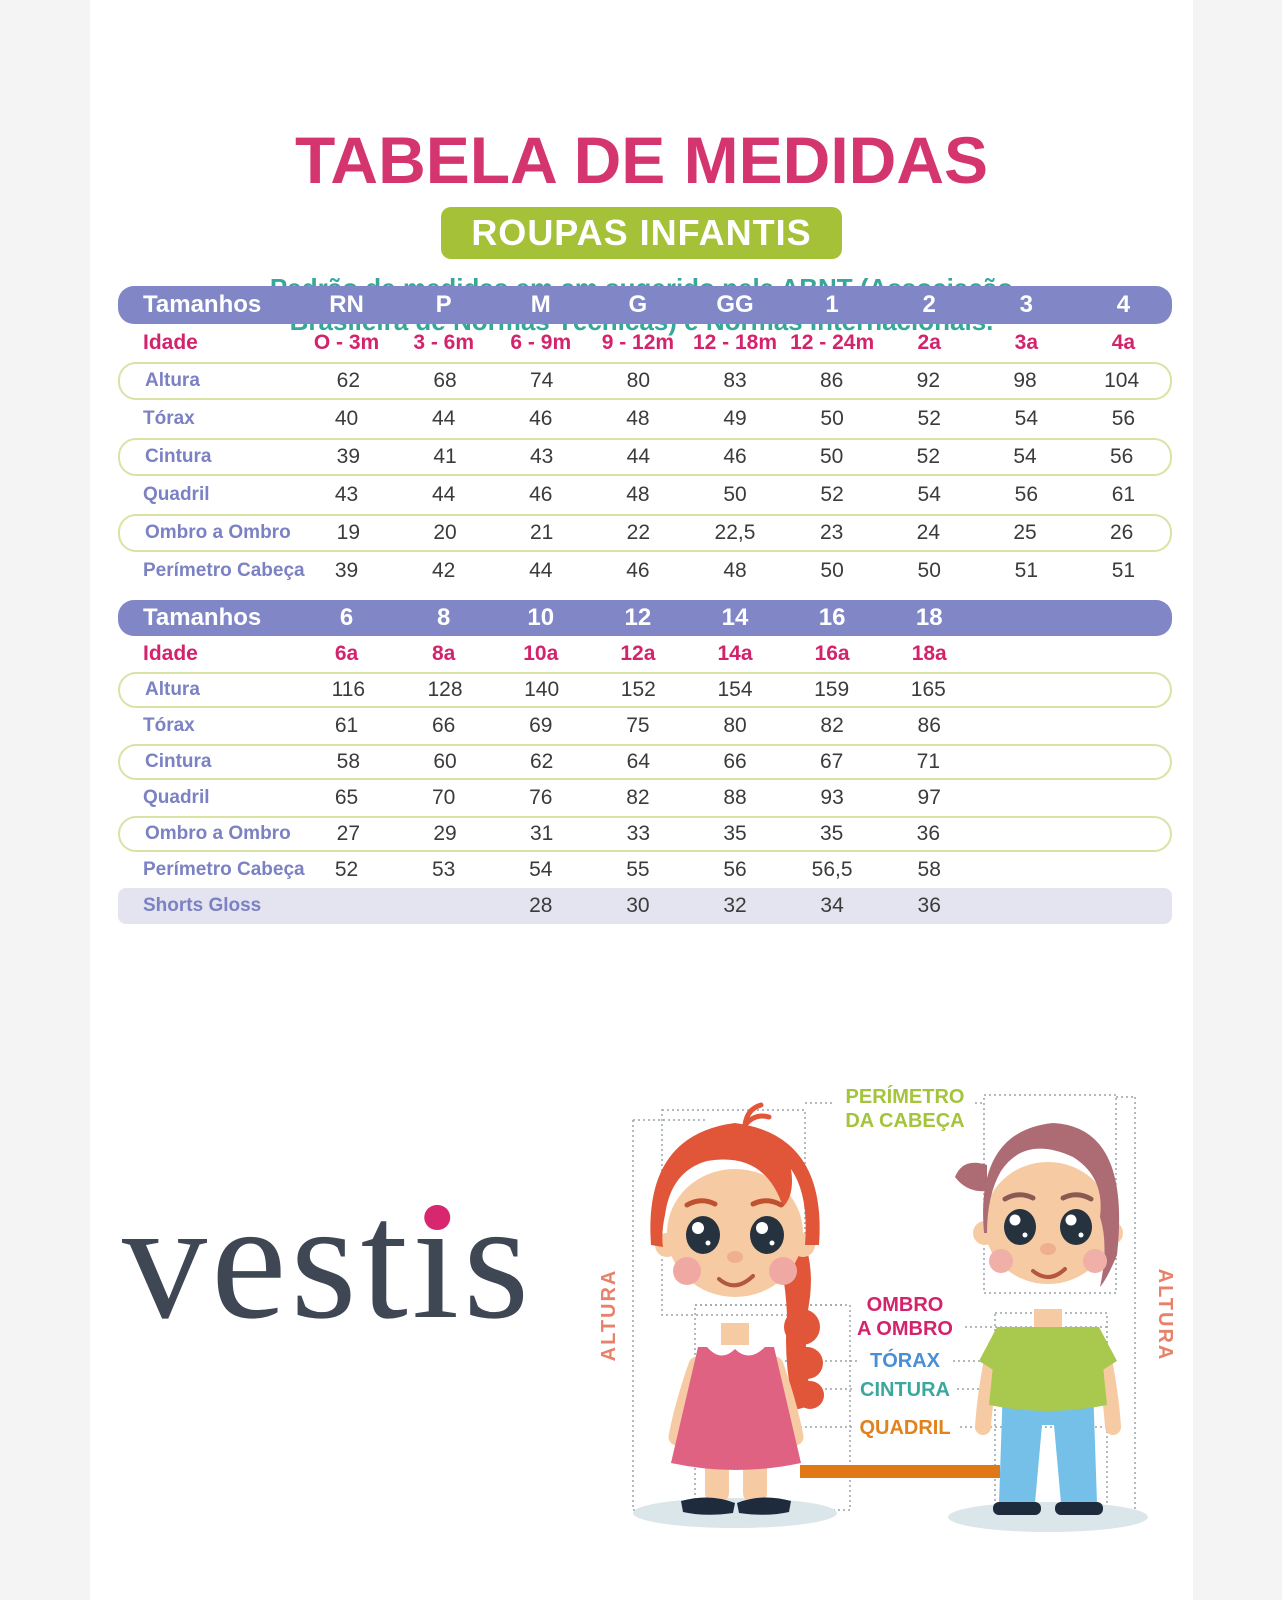 Image resolution: width=1282 pixels, height=1600 pixels. What do you see at coordinates (832, 653) in the screenshot?
I see `age-value: 16a` at bounding box center [832, 653].